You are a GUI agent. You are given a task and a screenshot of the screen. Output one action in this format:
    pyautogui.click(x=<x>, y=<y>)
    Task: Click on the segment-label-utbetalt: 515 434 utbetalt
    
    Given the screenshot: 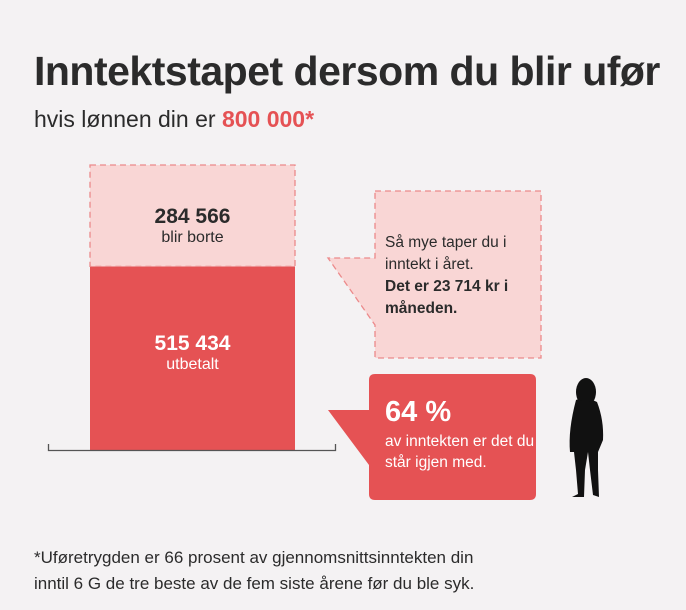 What is the action you would take?
    pyautogui.click(x=192, y=353)
    